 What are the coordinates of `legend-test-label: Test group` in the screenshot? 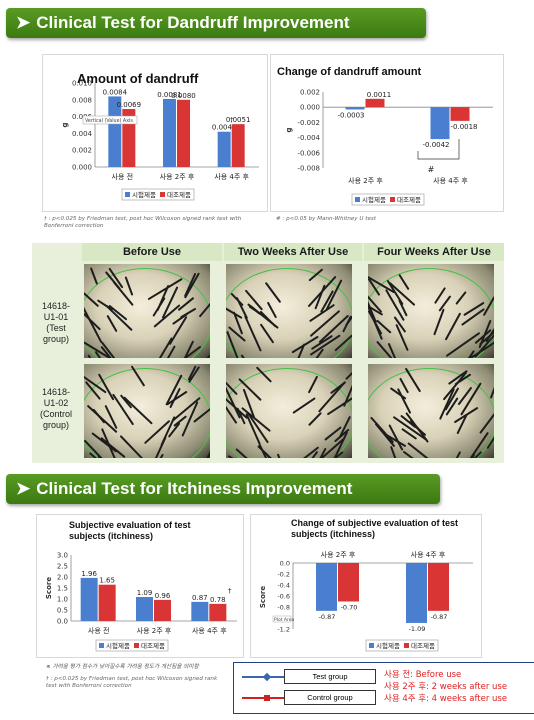 It's located at (330, 676).